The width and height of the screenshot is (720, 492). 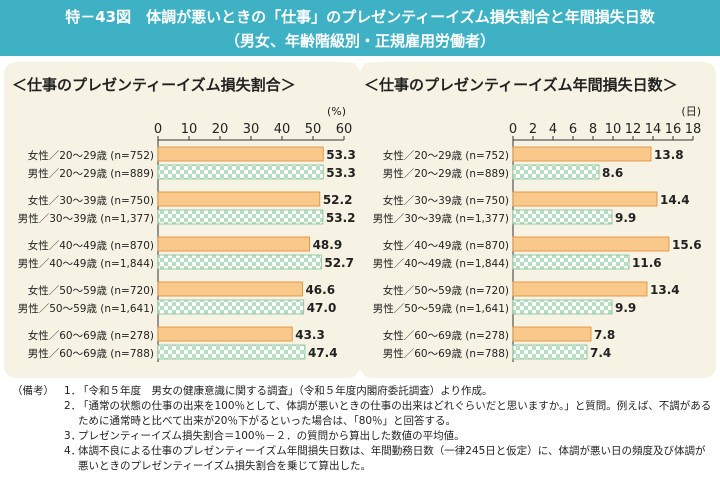 What do you see at coordinates (271, 436) in the screenshot?
I see `note-text: プレゼンティーイズム損失割合＝100％－２．の質問から算出した数値の平均値。` at bounding box center [271, 436].